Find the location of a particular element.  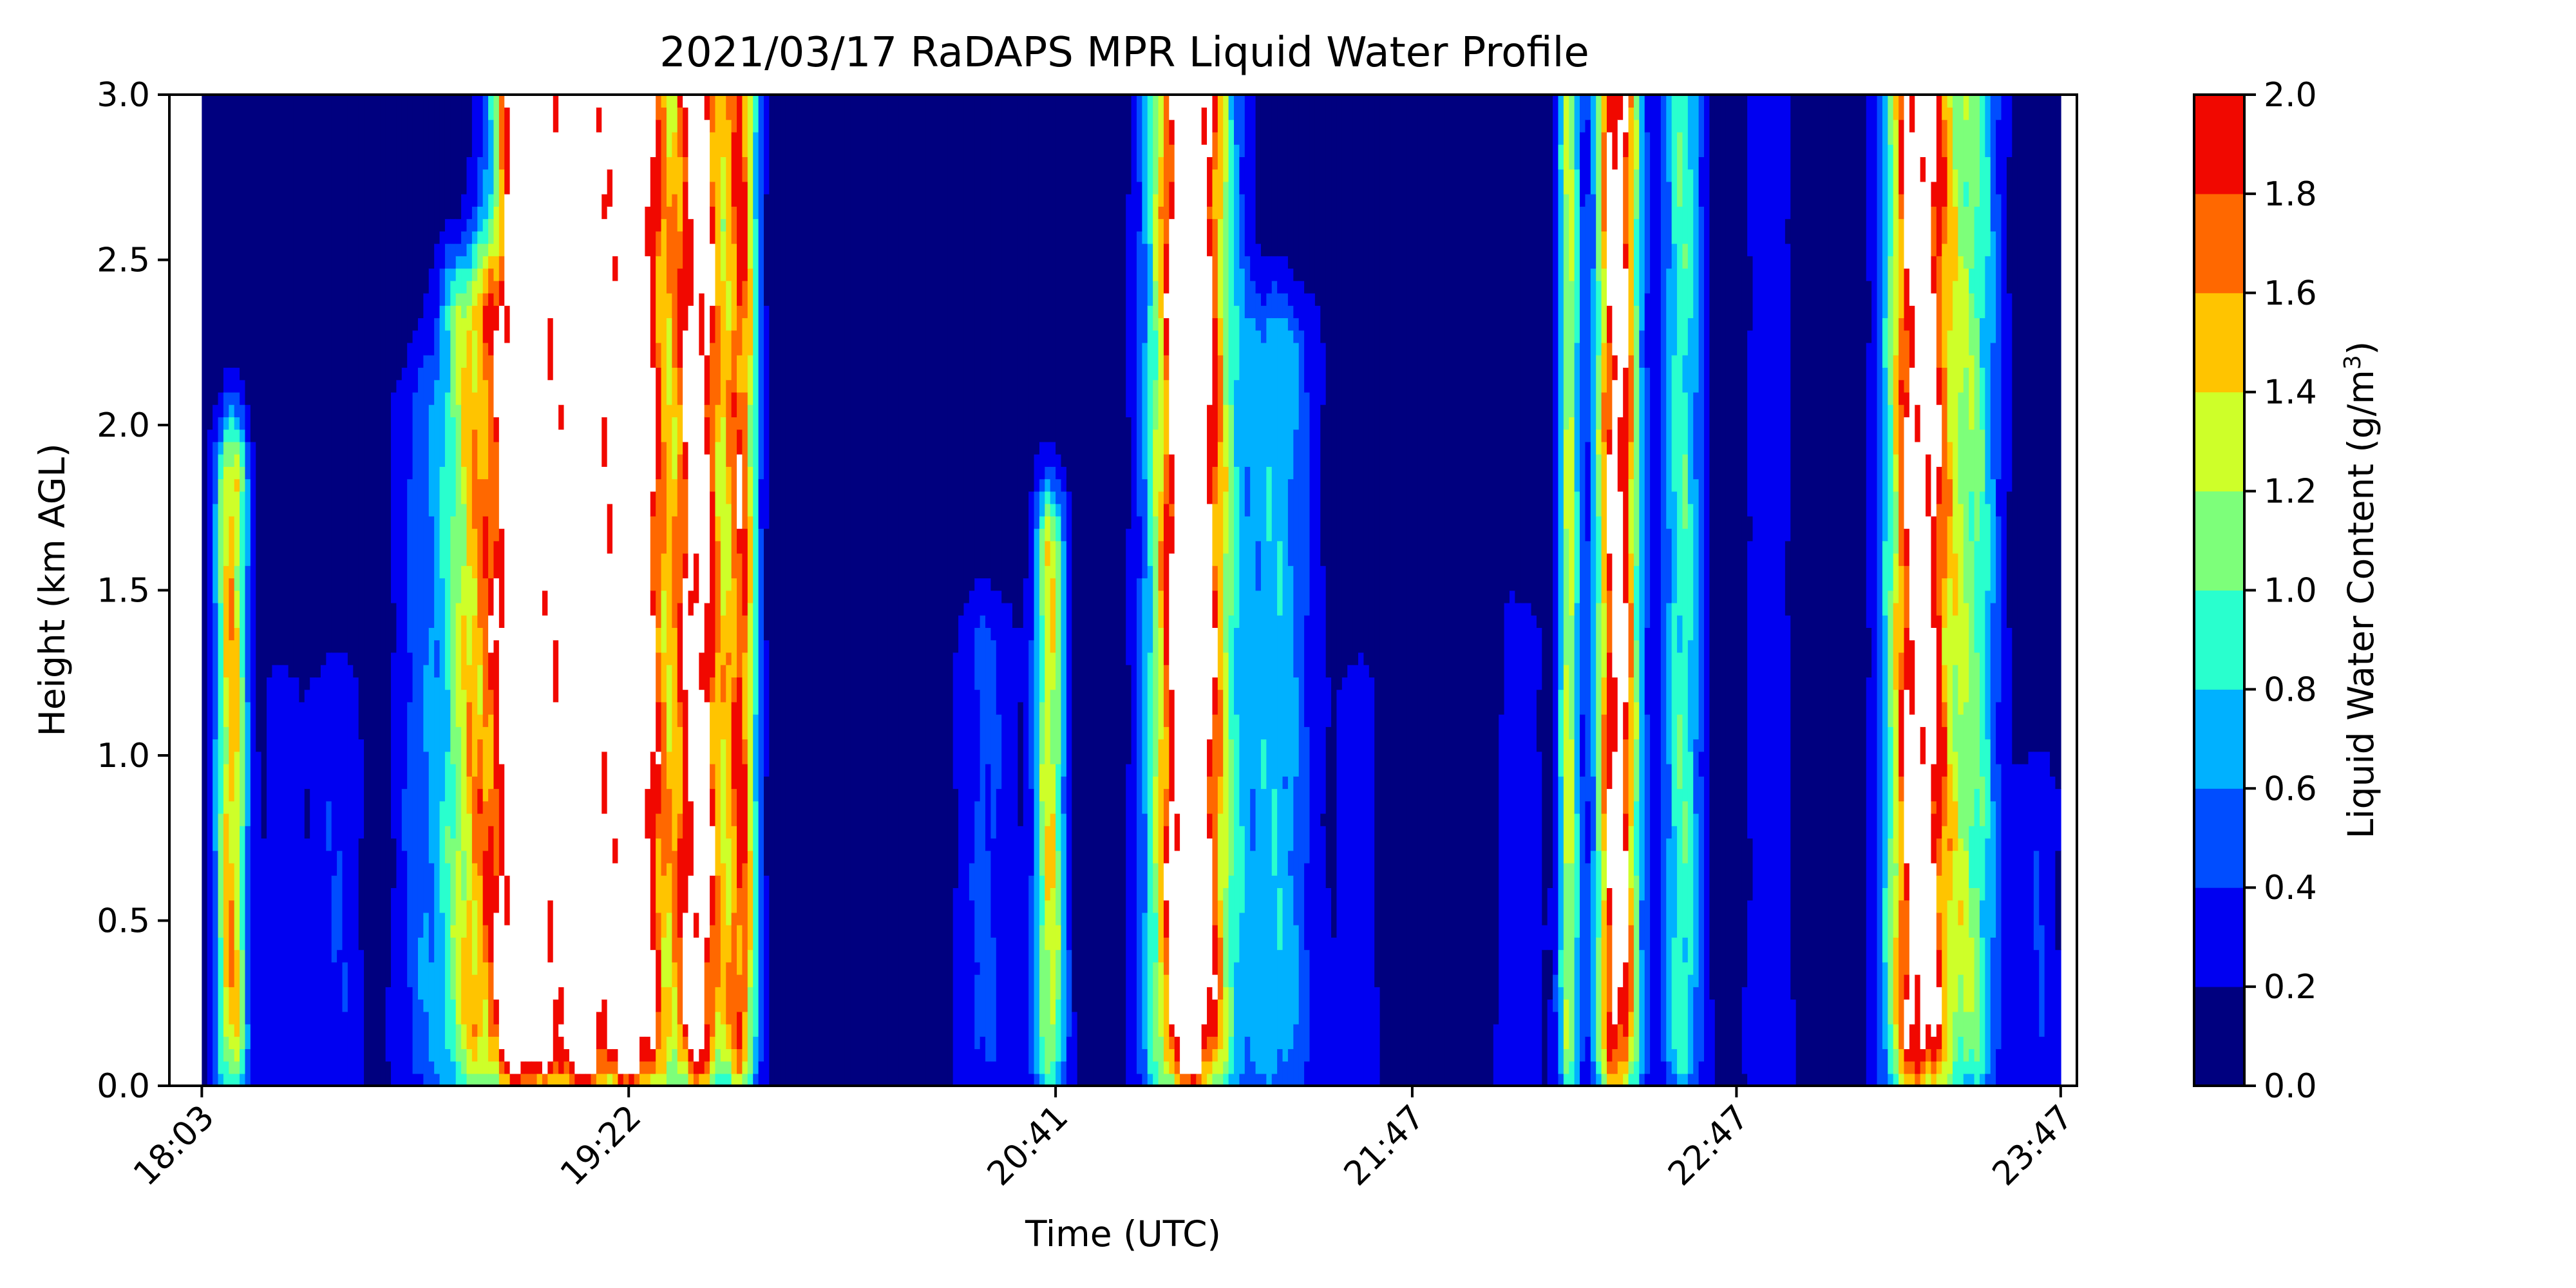

x-axis: 18:03 19:22 20:41 21:47 22:47 23:47 is located at coordinates (1103, 1139).